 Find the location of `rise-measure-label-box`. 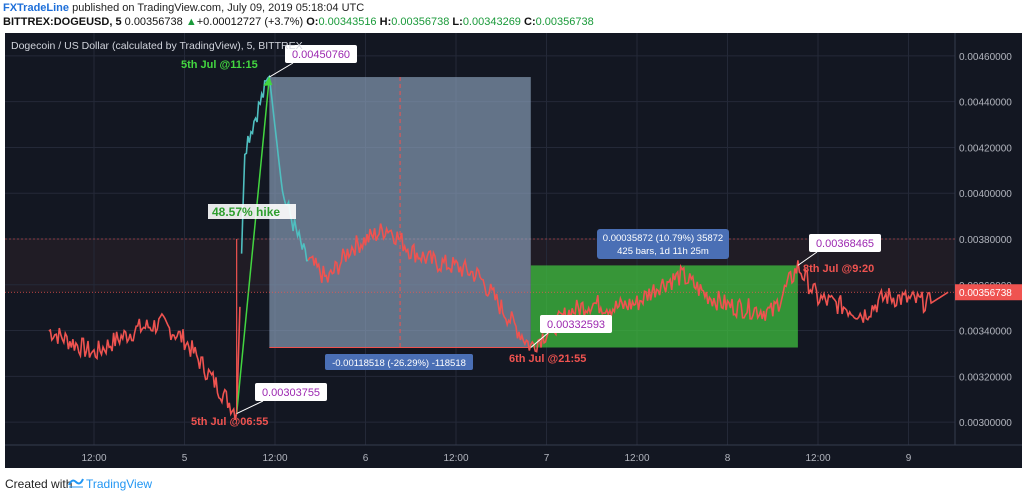

rise-measure-label-box is located at coordinates (663, 244).